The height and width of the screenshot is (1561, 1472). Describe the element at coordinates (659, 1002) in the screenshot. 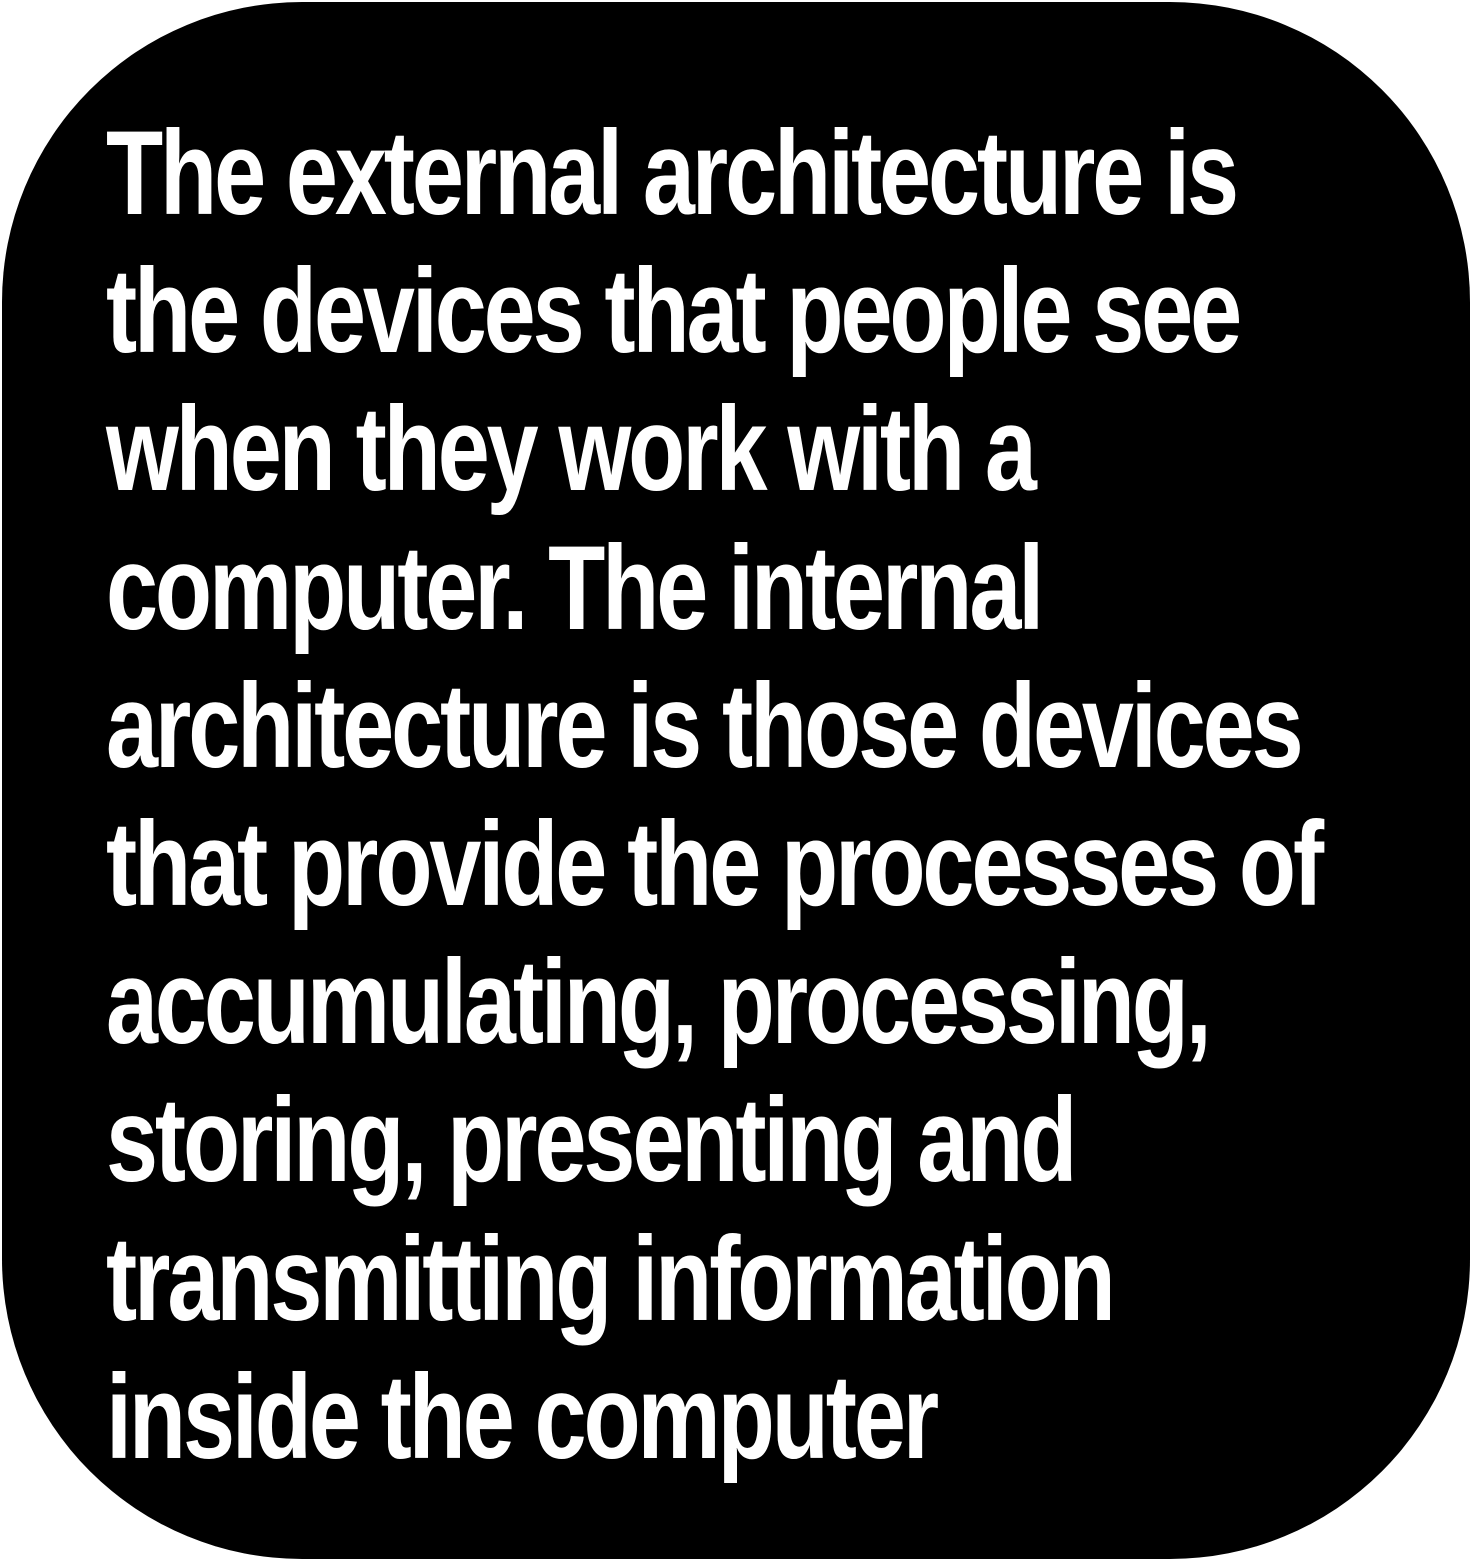

I see `text-line-7: accumulating, processing,` at that location.